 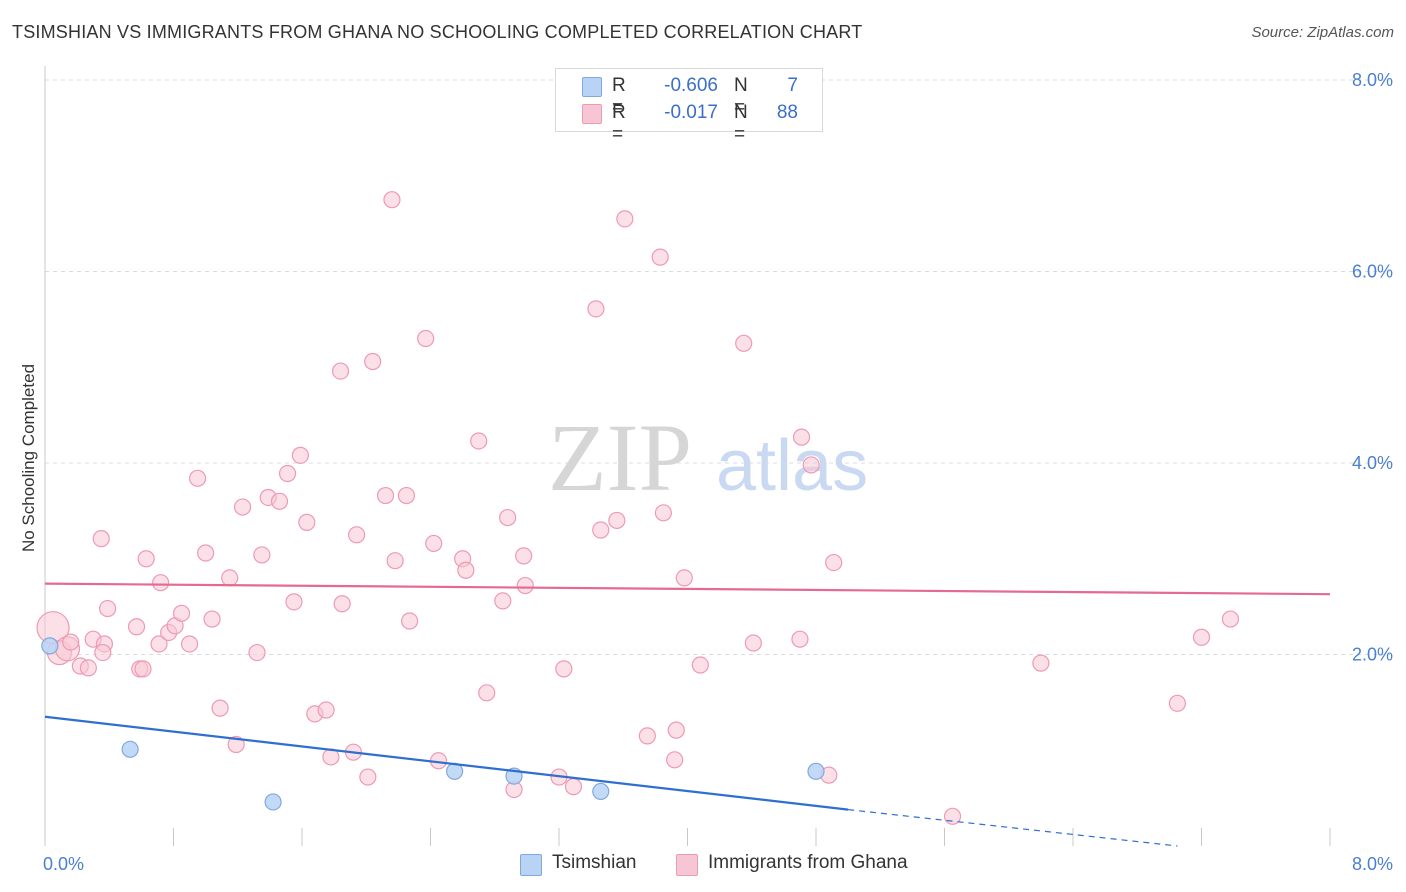 I want to click on tsimshian-r-value: -0.606, so click(x=691, y=85).